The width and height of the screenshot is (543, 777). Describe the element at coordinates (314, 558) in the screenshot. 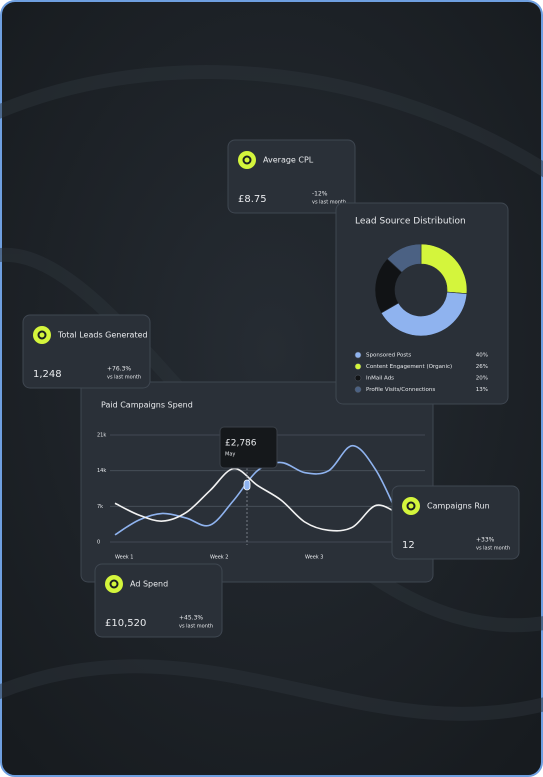

I see `x-tick-label: Week 3` at that location.